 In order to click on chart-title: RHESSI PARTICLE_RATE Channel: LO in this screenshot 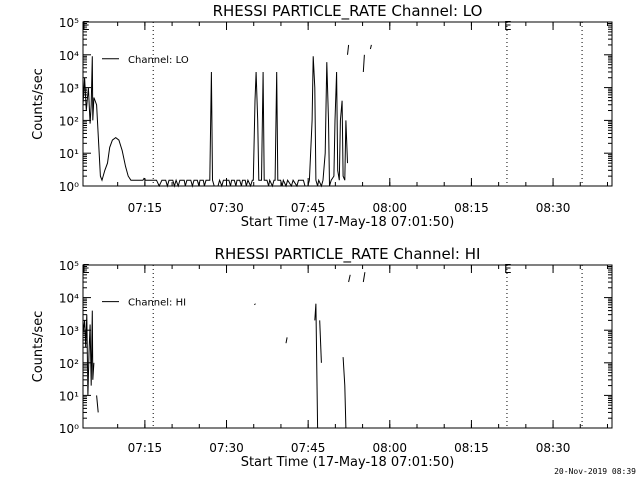, I will do `click(348, 11)`.